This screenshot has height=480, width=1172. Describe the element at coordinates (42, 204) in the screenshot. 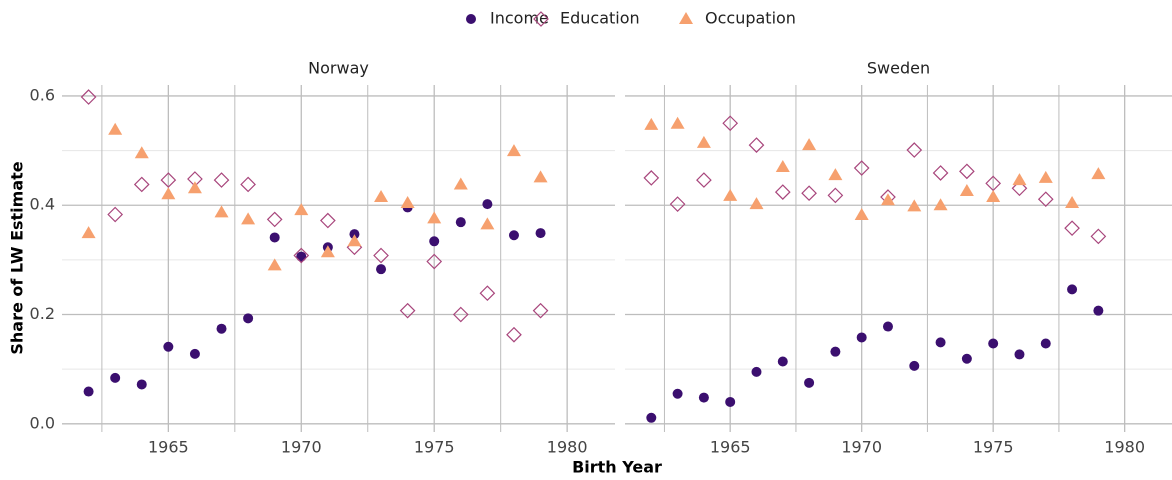

I see `y-tick-label: 0.4` at that location.